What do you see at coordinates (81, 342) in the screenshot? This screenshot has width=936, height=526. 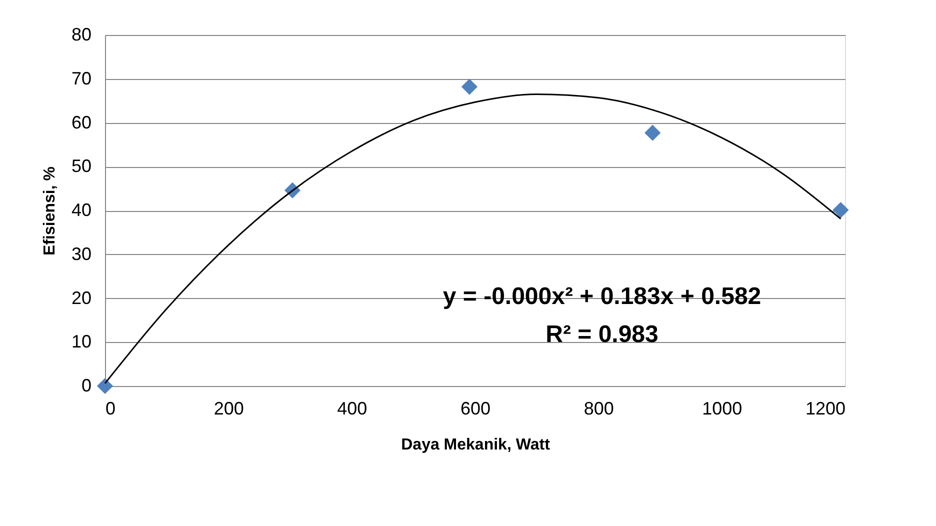 I see `y-tick-label: 10` at bounding box center [81, 342].